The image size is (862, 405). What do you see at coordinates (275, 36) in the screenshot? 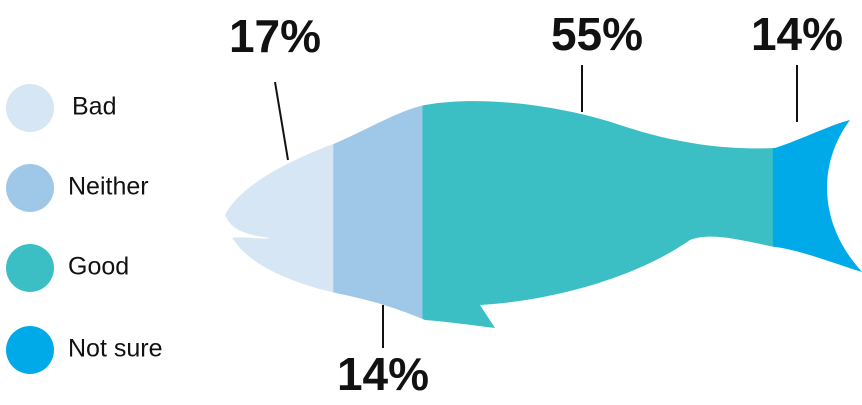
I see `value-label: 17%` at bounding box center [275, 36].